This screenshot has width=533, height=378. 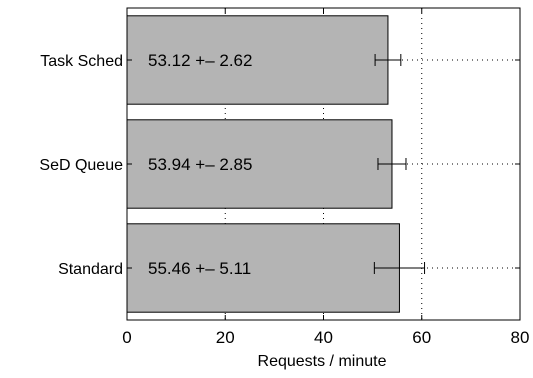 I want to click on bar-value-label: 55.46 +– 5.11, so click(x=199, y=268).